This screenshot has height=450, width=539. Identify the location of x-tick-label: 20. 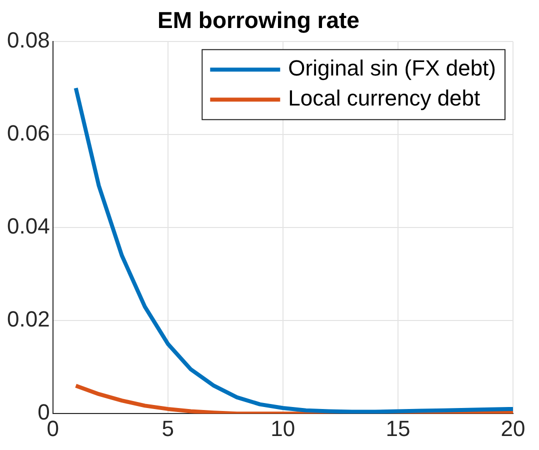
(513, 428).